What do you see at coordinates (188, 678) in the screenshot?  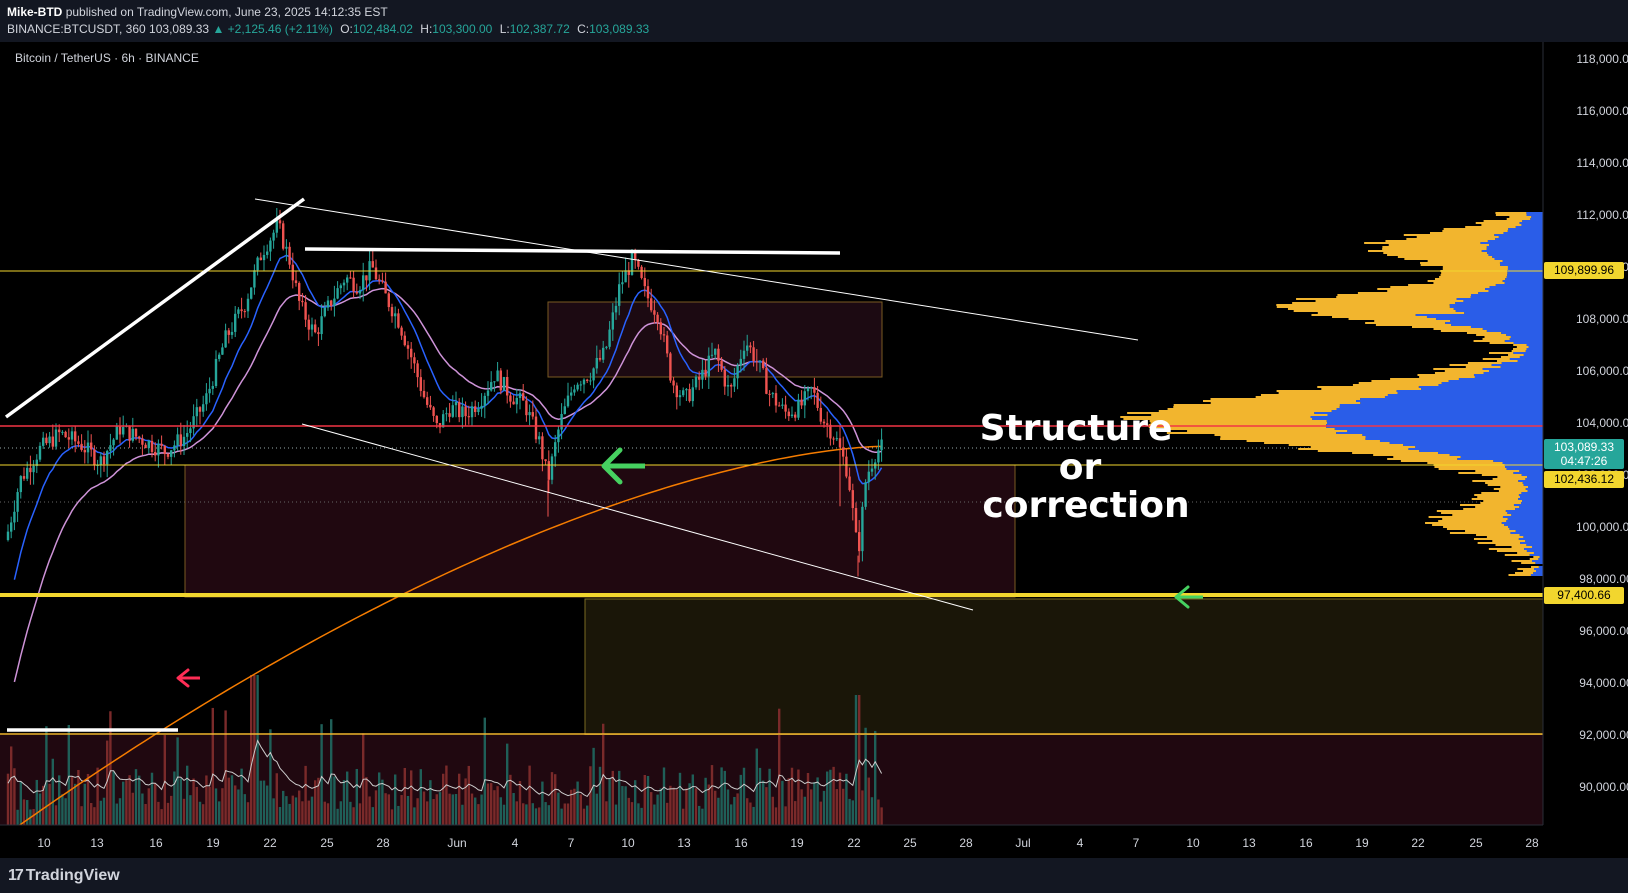 I see `red-arrow-icon` at bounding box center [188, 678].